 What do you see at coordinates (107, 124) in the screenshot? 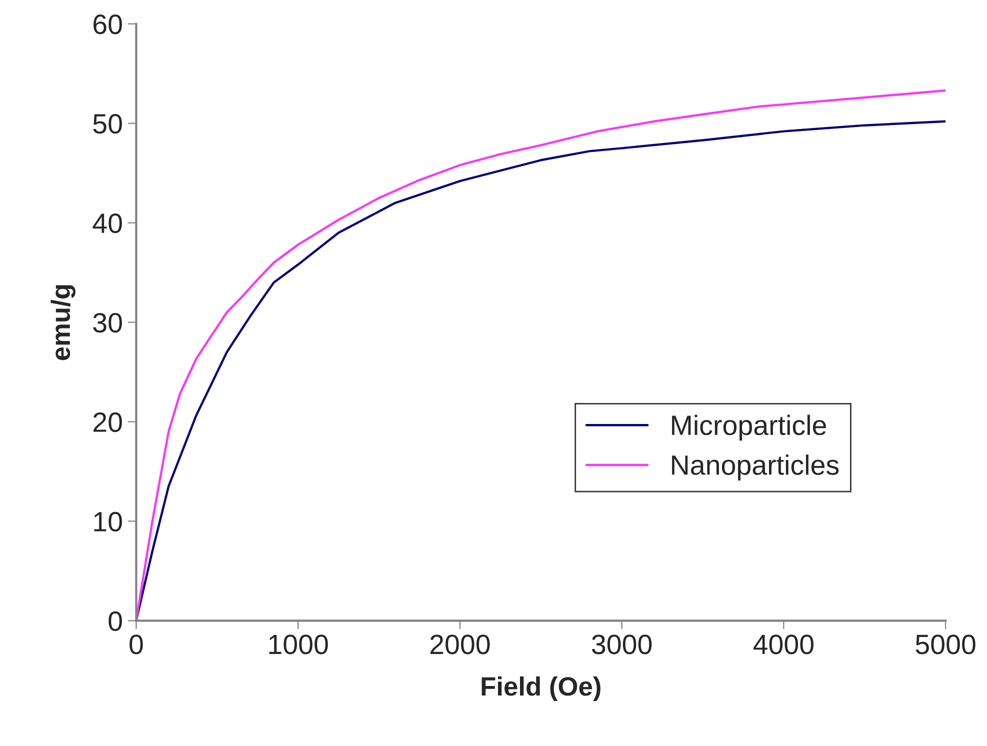
I see `y-tick-label: 50` at bounding box center [107, 124].